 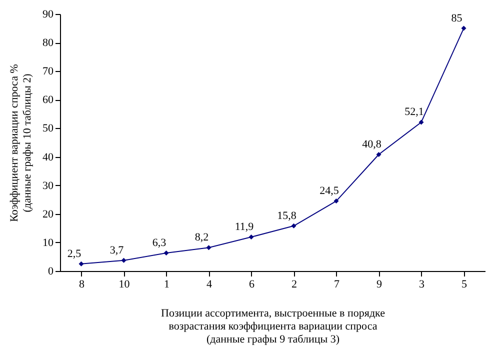 What do you see at coordinates (48, 214) in the screenshot?
I see `y-tick-label: 20` at bounding box center [48, 214].